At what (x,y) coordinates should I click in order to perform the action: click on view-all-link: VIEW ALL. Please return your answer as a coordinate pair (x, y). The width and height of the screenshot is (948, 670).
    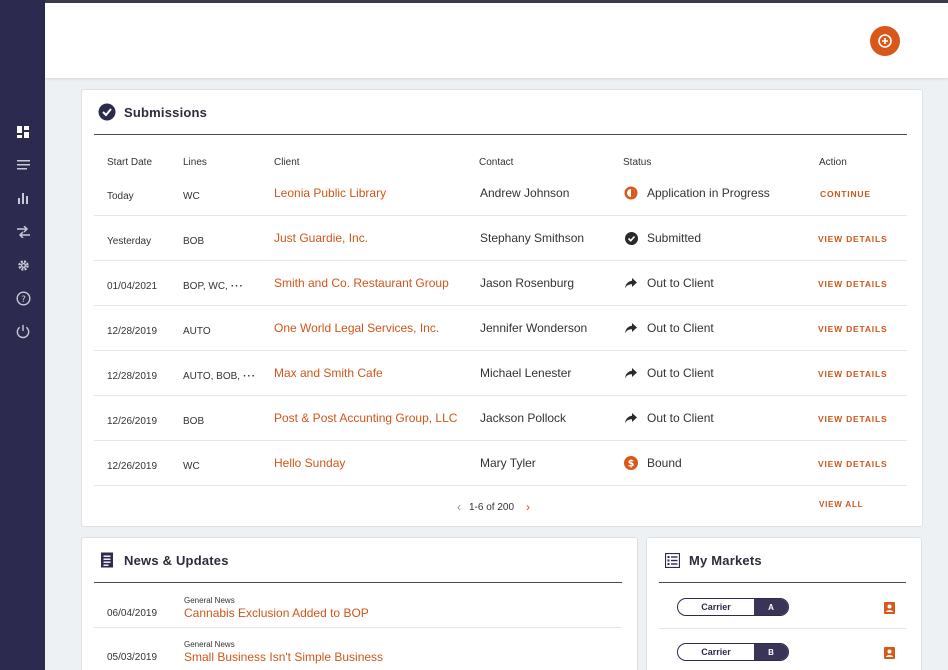
    Looking at the image, I should click on (841, 504).